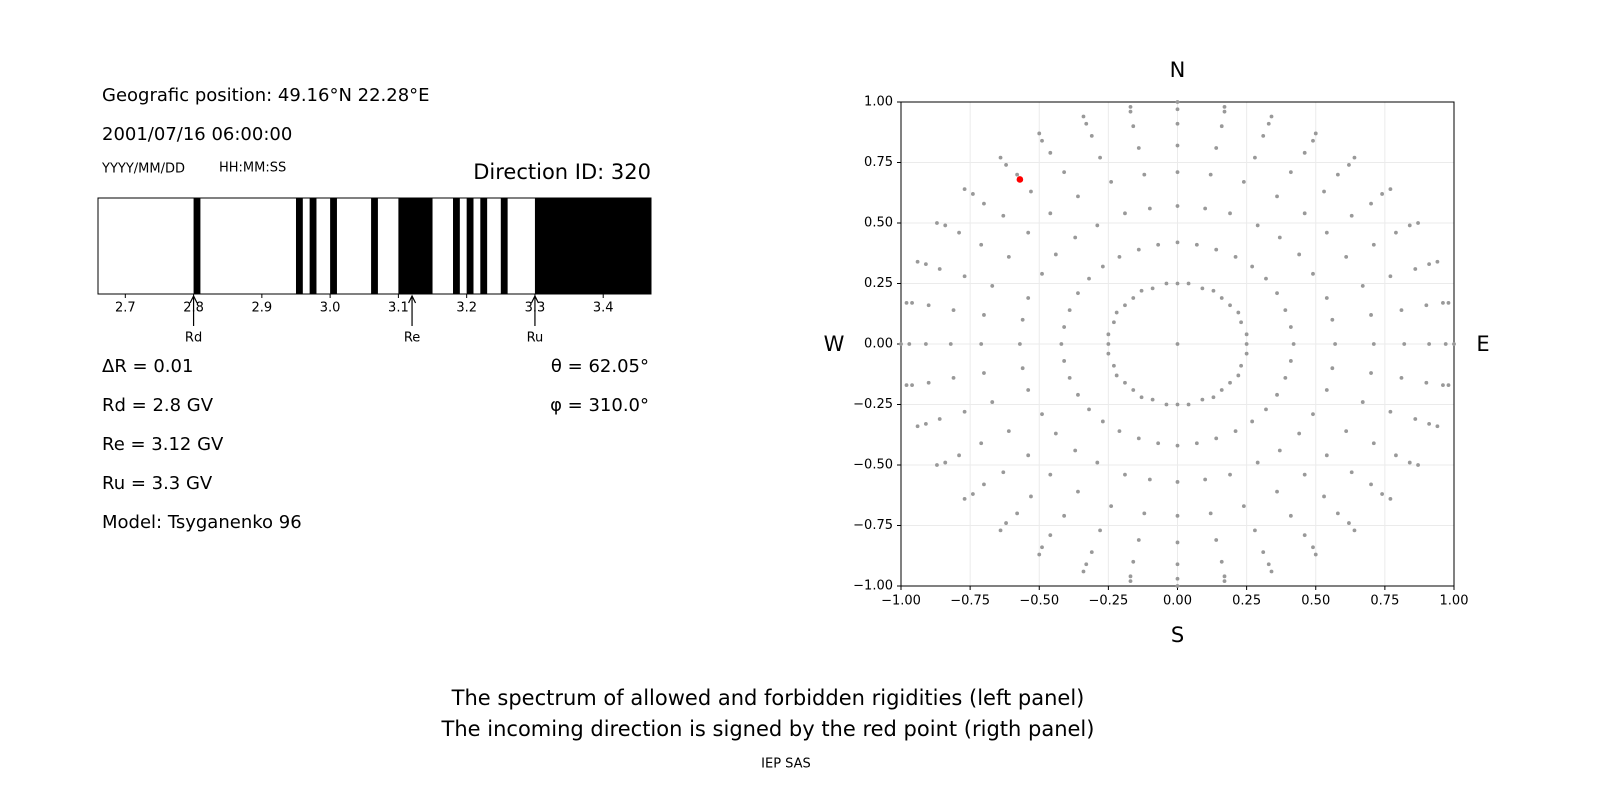 The image size is (1600, 800). Describe the element at coordinates (158, 405) in the screenshot. I see `parameter: Rd = 2.8 GV` at that location.